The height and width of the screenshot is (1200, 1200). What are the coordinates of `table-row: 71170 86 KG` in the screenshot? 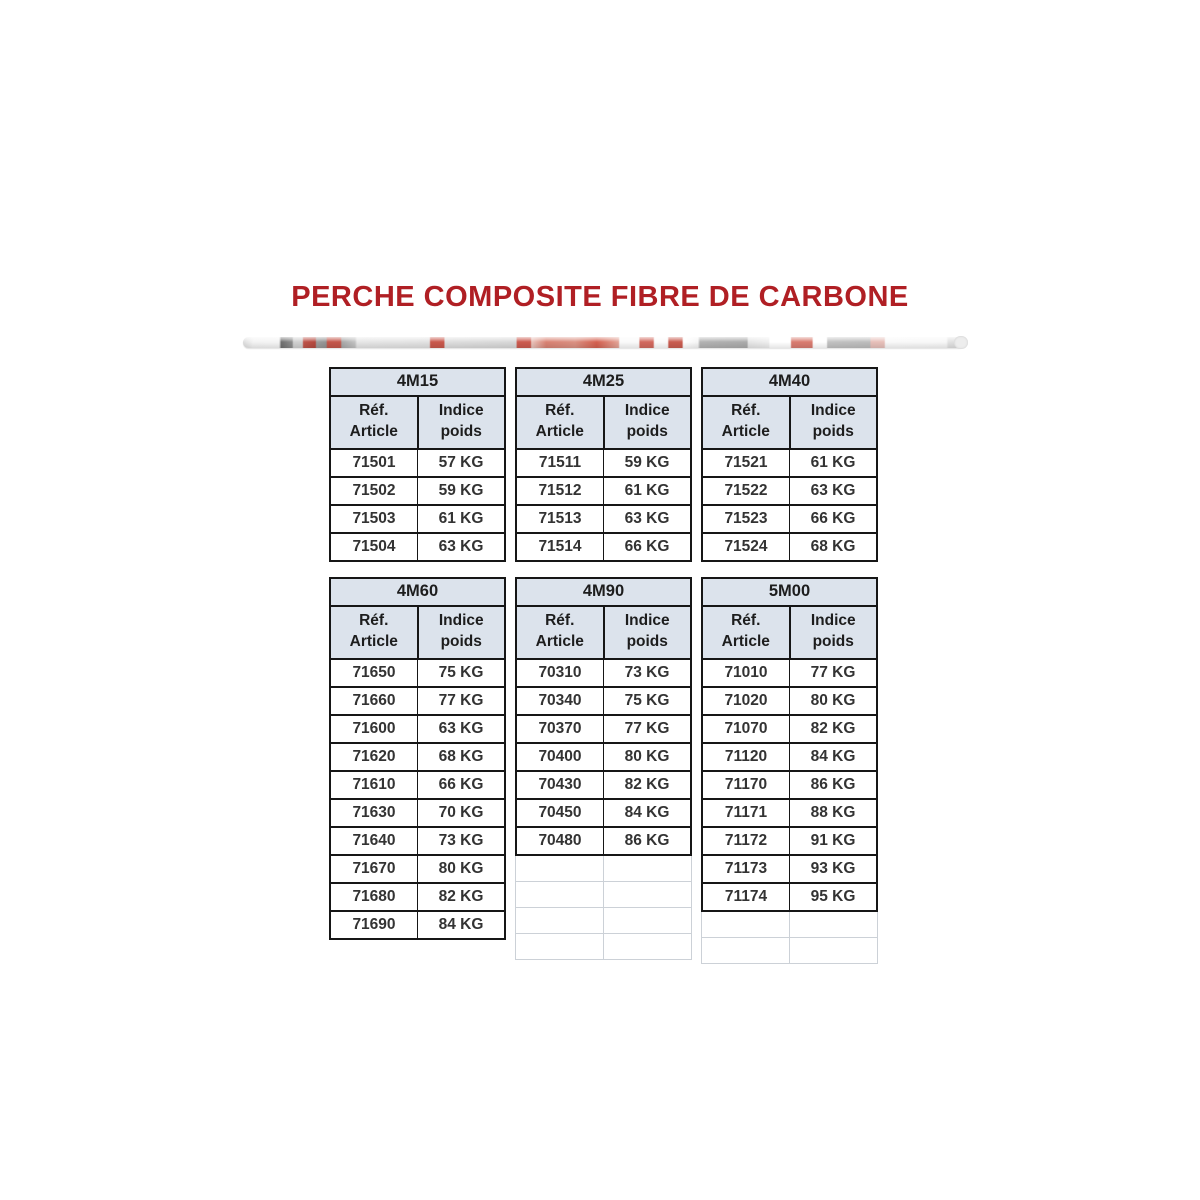 It's located at (789, 785).